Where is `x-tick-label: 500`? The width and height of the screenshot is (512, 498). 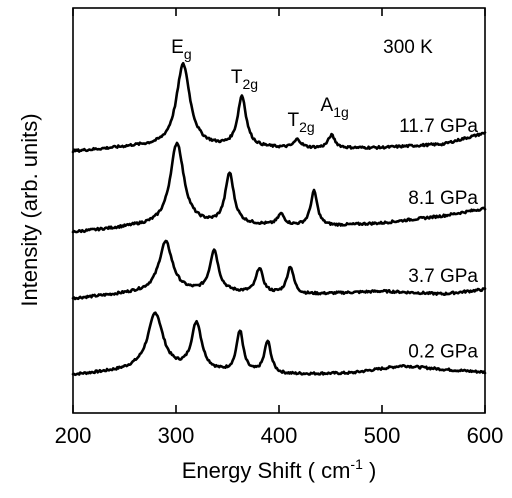 x-tick-label: 500 is located at coordinates (382, 435).